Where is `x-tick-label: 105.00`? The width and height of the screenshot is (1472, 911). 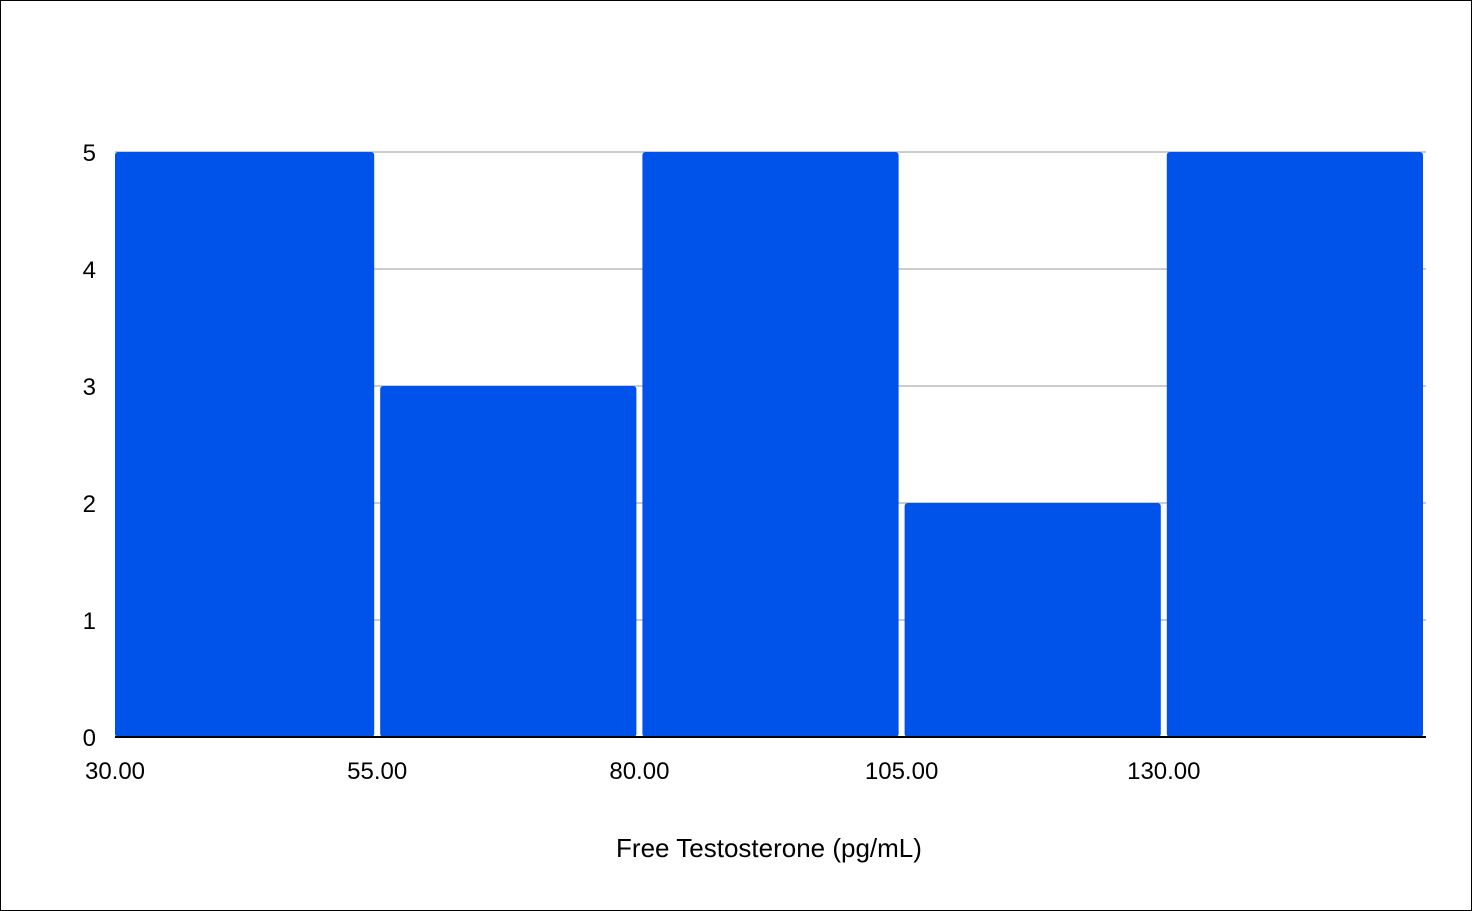
x-tick-label: 105.00 is located at coordinates (901, 771).